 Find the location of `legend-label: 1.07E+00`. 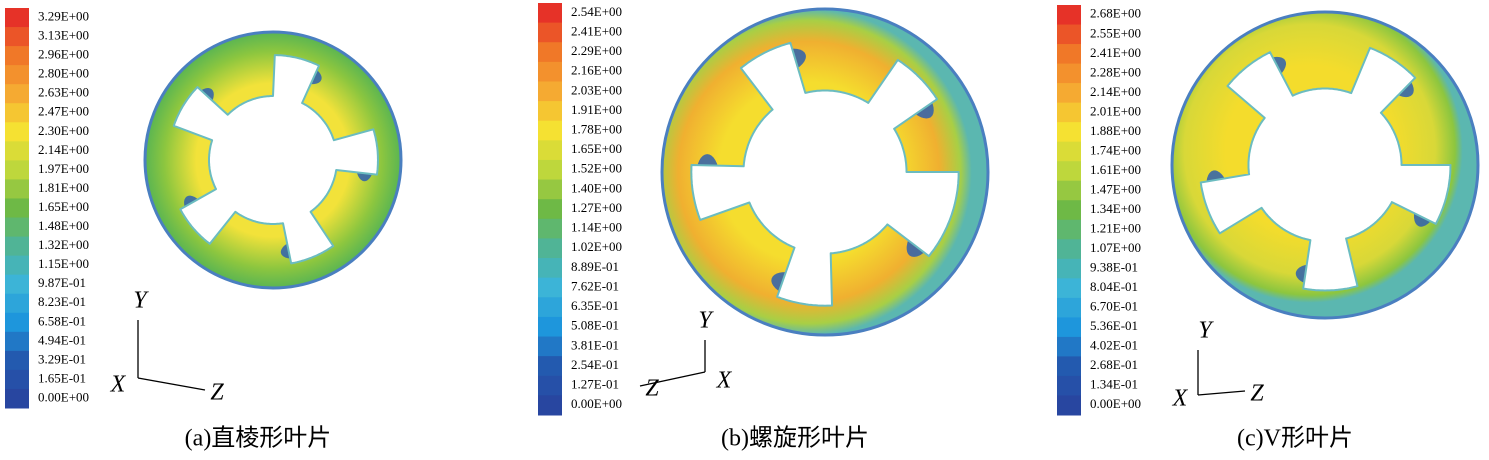

legend-label: 1.07E+00 is located at coordinates (1115, 247).